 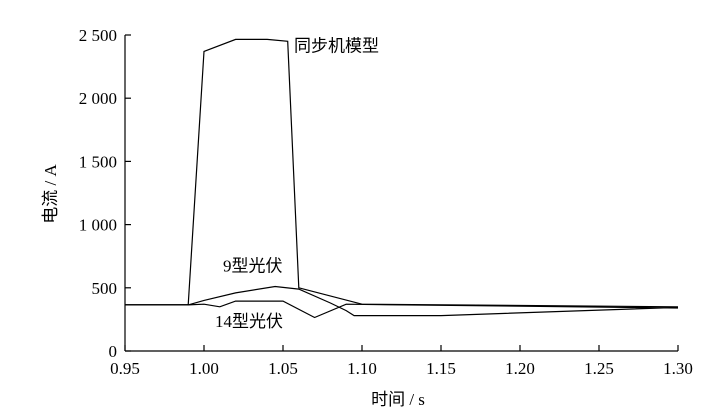 What do you see at coordinates (441, 368) in the screenshot?
I see `x-tick-label: 1.15` at bounding box center [441, 368].